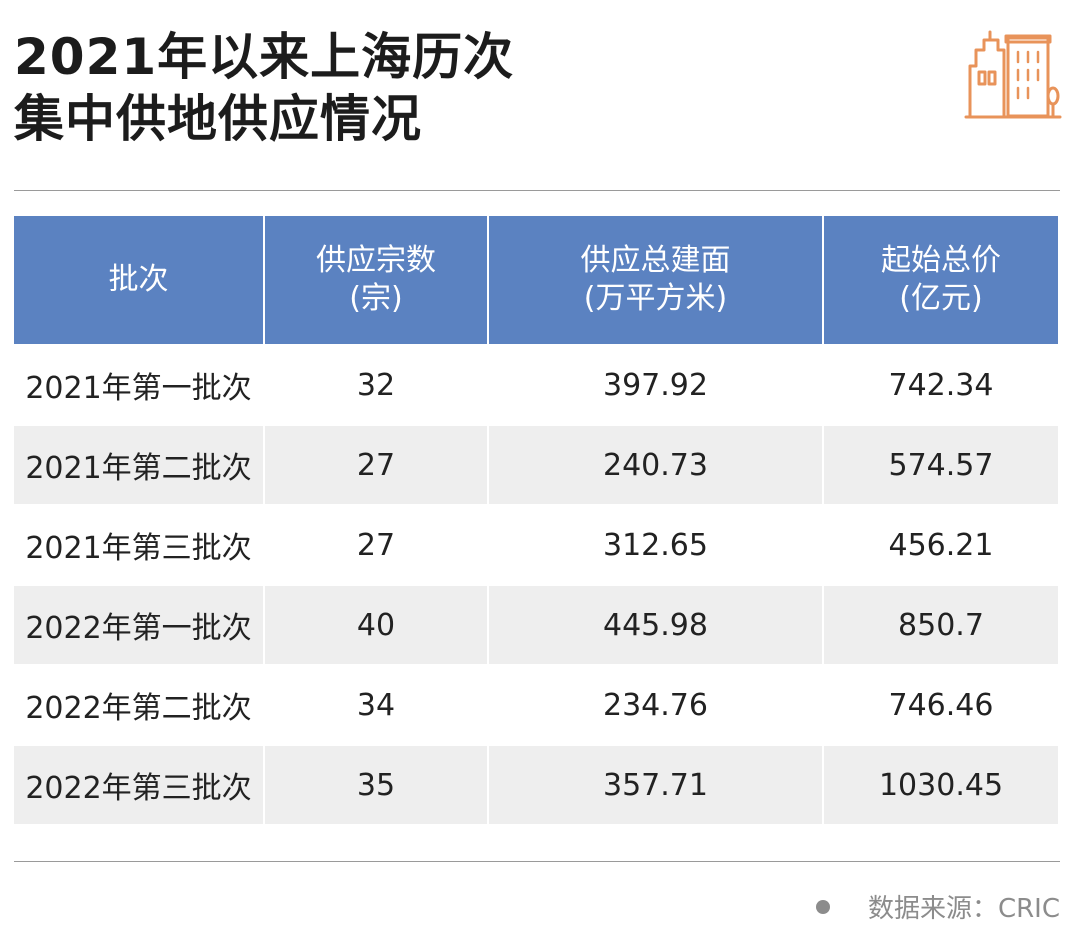 The height and width of the screenshot is (946, 1080). What do you see at coordinates (656, 464) in the screenshot?
I see `cell-area: 240.73` at bounding box center [656, 464].